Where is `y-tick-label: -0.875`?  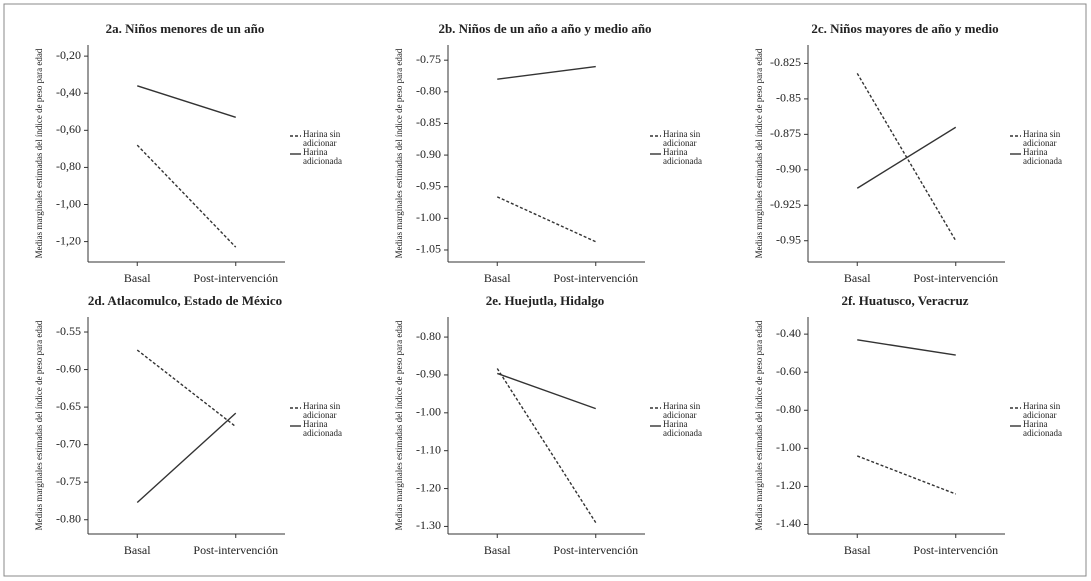 y-tick-label: -0.875 is located at coordinates (785, 133).